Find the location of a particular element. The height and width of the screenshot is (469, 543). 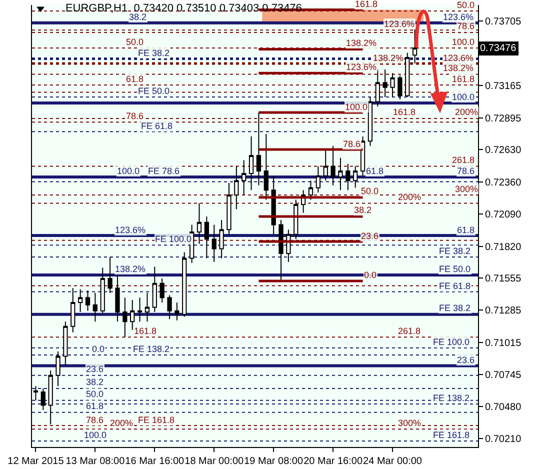

y-tick-label: 0.70210 is located at coordinates (503, 440).